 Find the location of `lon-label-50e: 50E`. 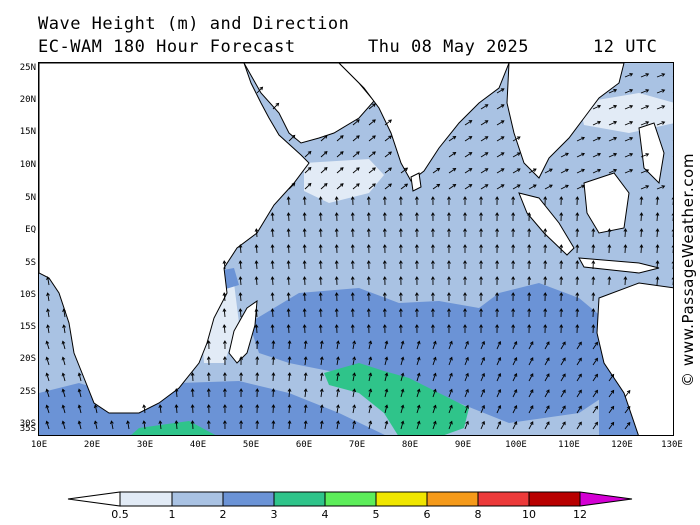

lon-label-50e: 50E is located at coordinates (251, 445).